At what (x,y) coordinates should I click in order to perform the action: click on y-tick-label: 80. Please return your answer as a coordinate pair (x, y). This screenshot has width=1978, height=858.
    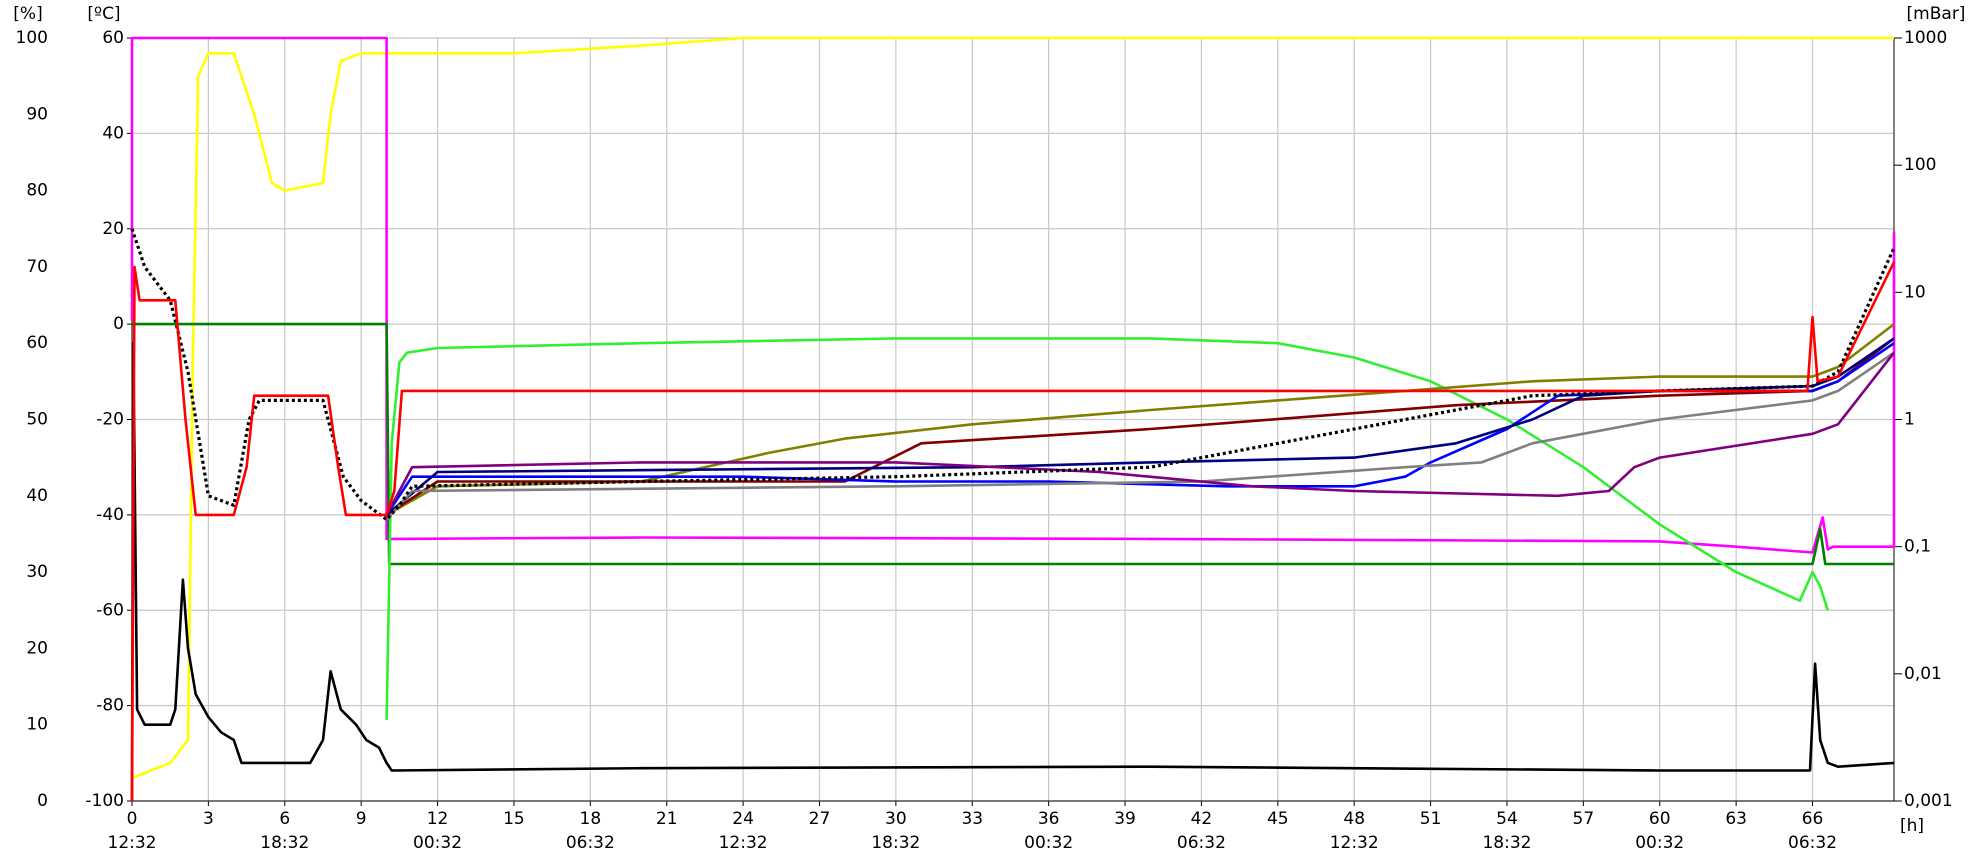
    Looking at the image, I should click on (37, 191).